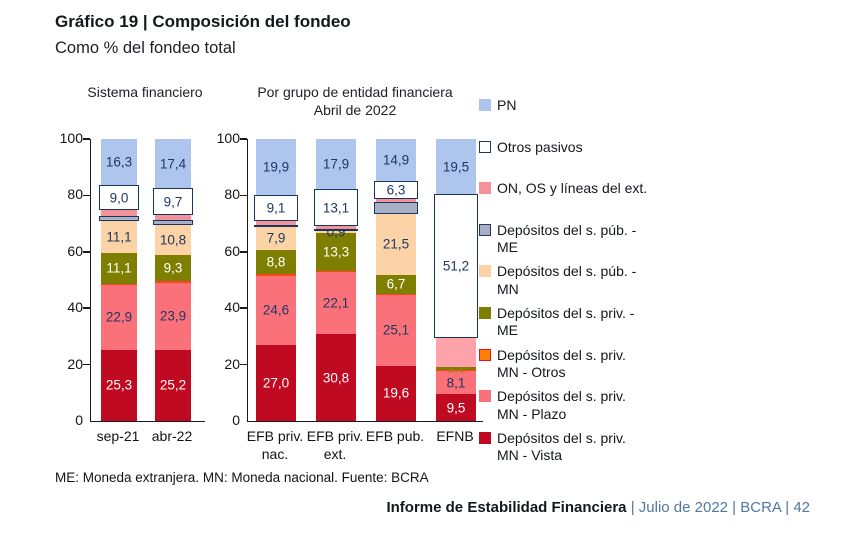 This screenshot has height=555, width=844. I want to click on legend-item-plazo: Depósitos del s. priv. MN - Plazo, so click(596, 409).